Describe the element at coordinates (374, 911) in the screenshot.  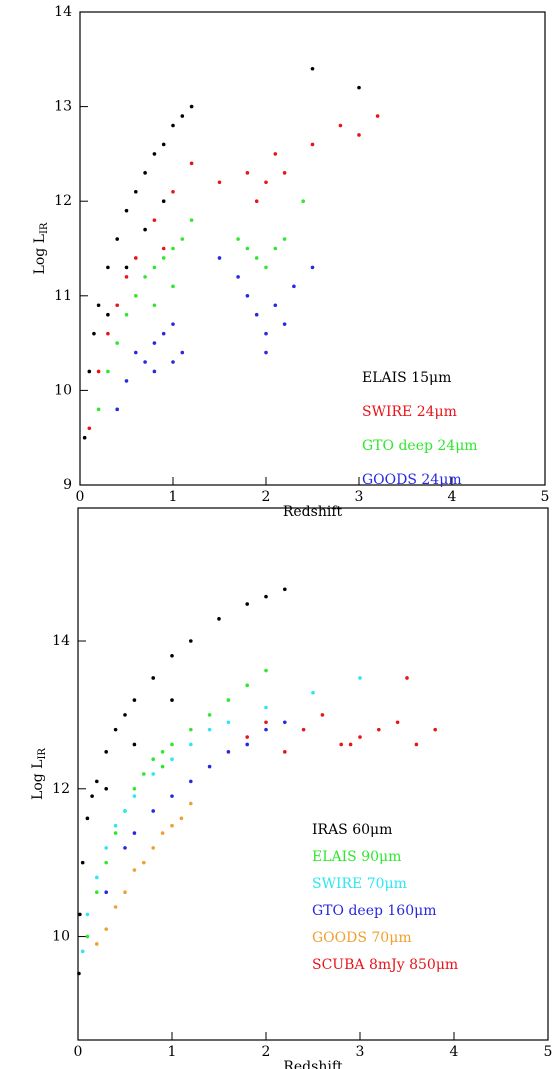
I see `legend-entry: GTO deep 160μm` at that location.